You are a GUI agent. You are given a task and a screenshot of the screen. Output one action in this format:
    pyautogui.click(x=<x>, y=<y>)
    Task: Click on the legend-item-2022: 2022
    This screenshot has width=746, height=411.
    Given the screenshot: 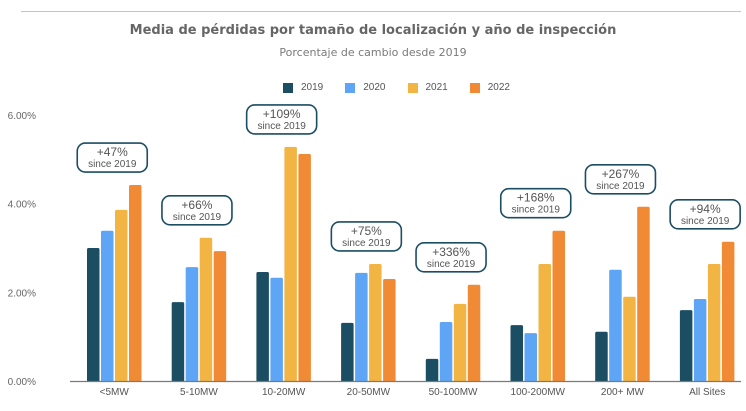 What is the action you would take?
    pyautogui.click(x=489, y=87)
    